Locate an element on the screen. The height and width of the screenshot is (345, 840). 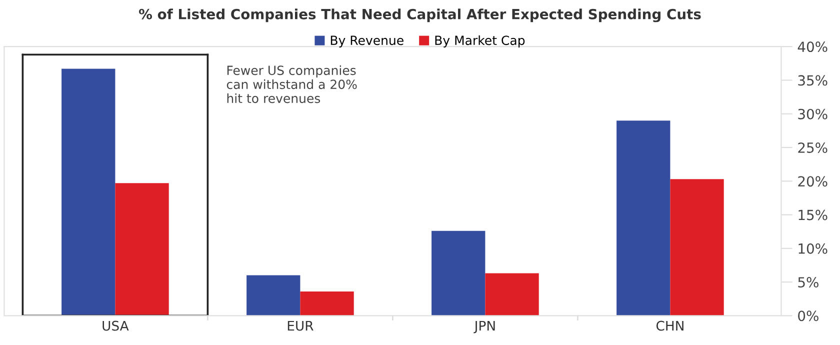
y-tick-label: 5% is located at coordinates (808, 282).